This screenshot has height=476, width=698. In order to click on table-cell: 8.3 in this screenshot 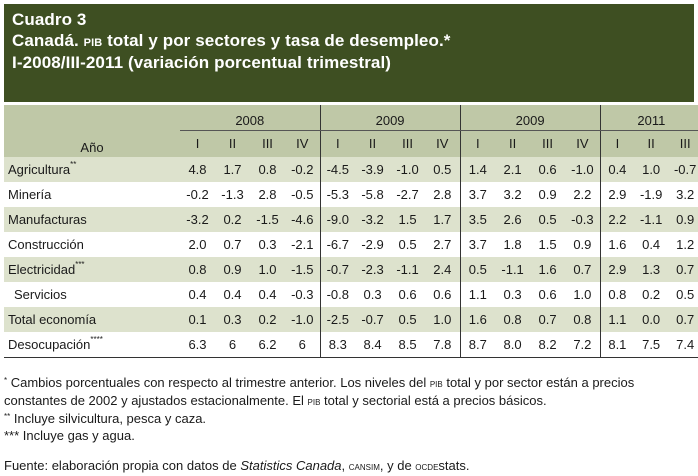, I will do `click(337, 345)`.